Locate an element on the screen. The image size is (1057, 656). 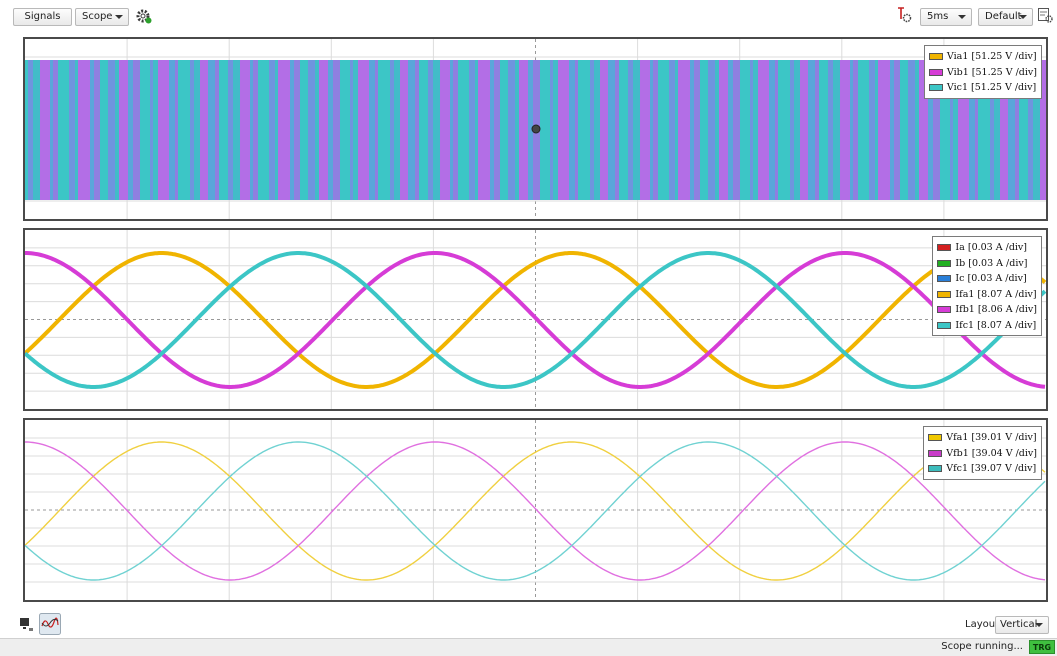
legend-item: Ifb1 [8.06 A /div] is located at coordinates (987, 310).